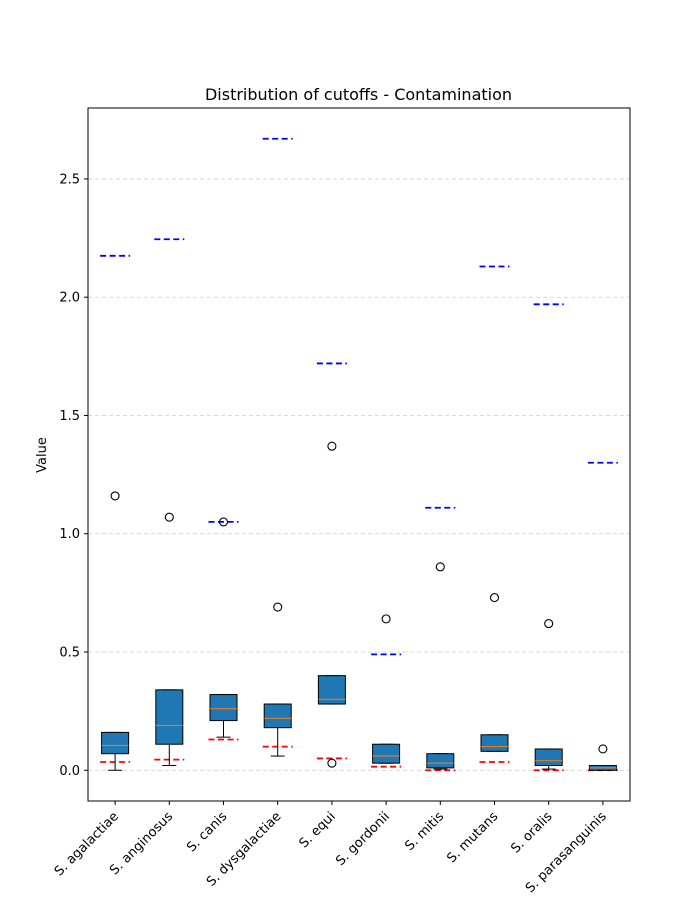 The width and height of the screenshot is (700, 900). What do you see at coordinates (69, 534) in the screenshot?
I see `y-tick-label: 1.0` at bounding box center [69, 534].